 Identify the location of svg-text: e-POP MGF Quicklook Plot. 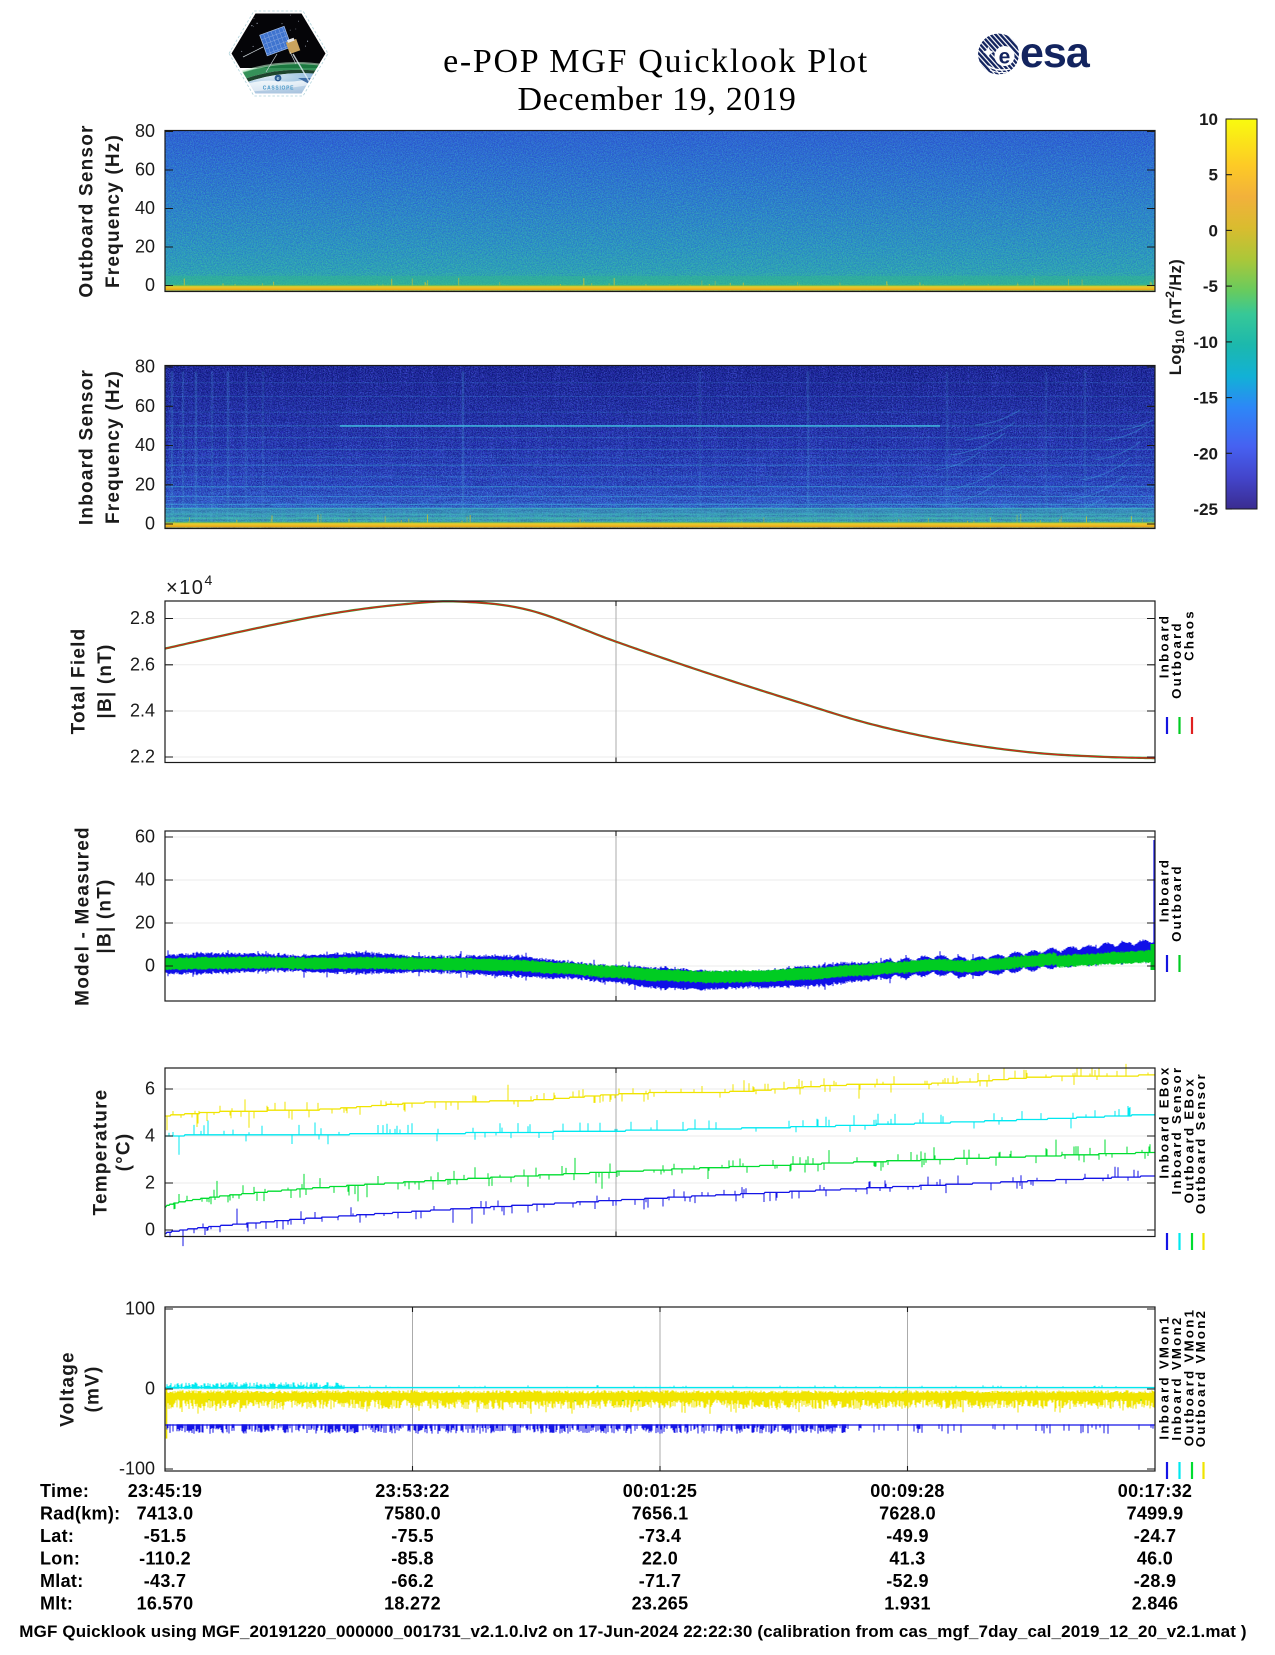
(656, 61).